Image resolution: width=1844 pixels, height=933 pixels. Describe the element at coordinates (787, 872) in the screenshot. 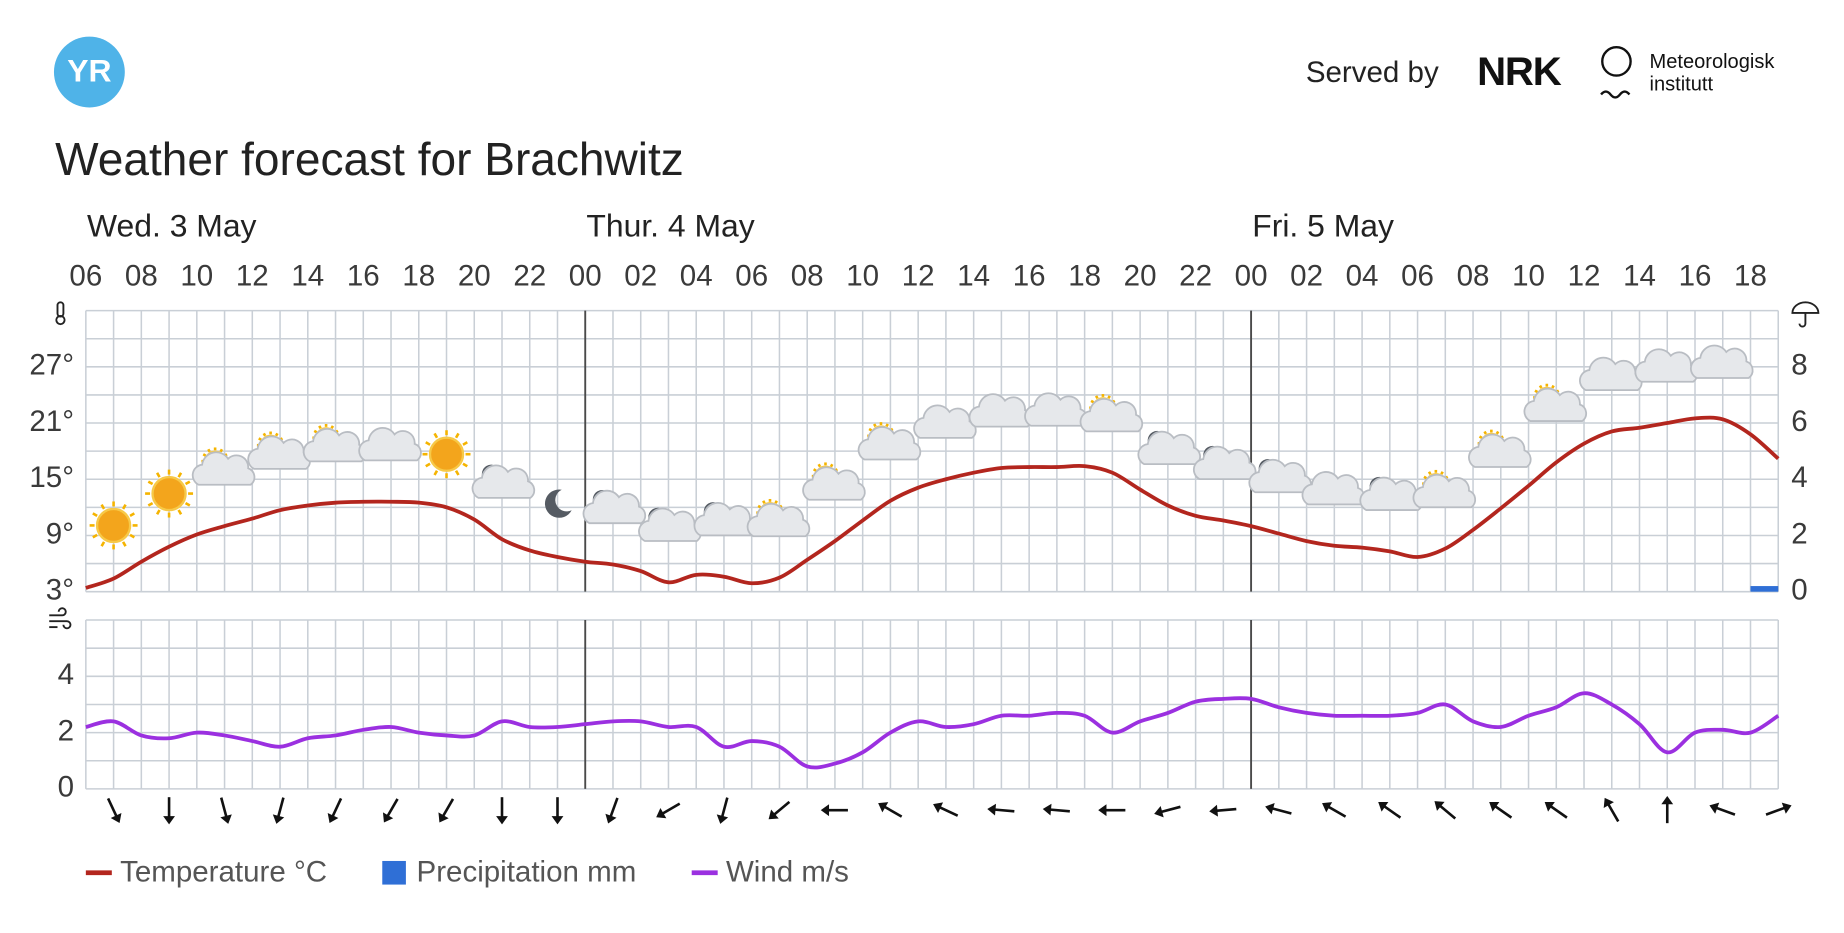

I see `legend-label: Wind m/s` at that location.